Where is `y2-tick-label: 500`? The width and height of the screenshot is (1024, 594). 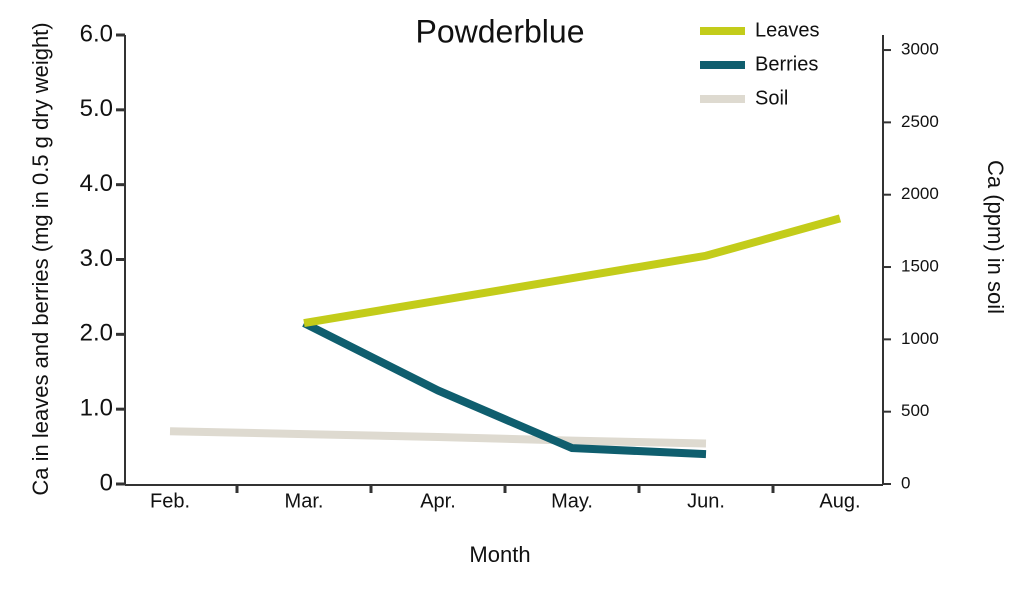
y2-tick-label: 500 is located at coordinates (915, 410).